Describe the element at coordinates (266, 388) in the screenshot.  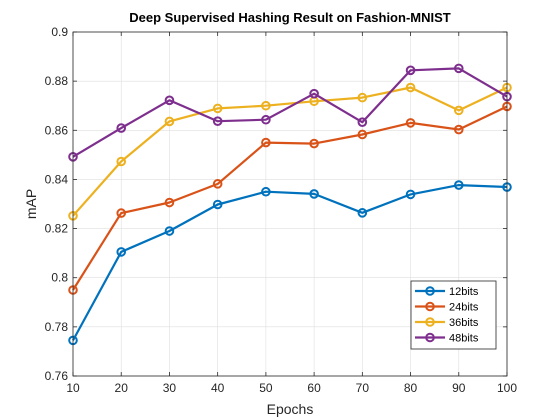
I see `x-tick-label: 50` at that location.